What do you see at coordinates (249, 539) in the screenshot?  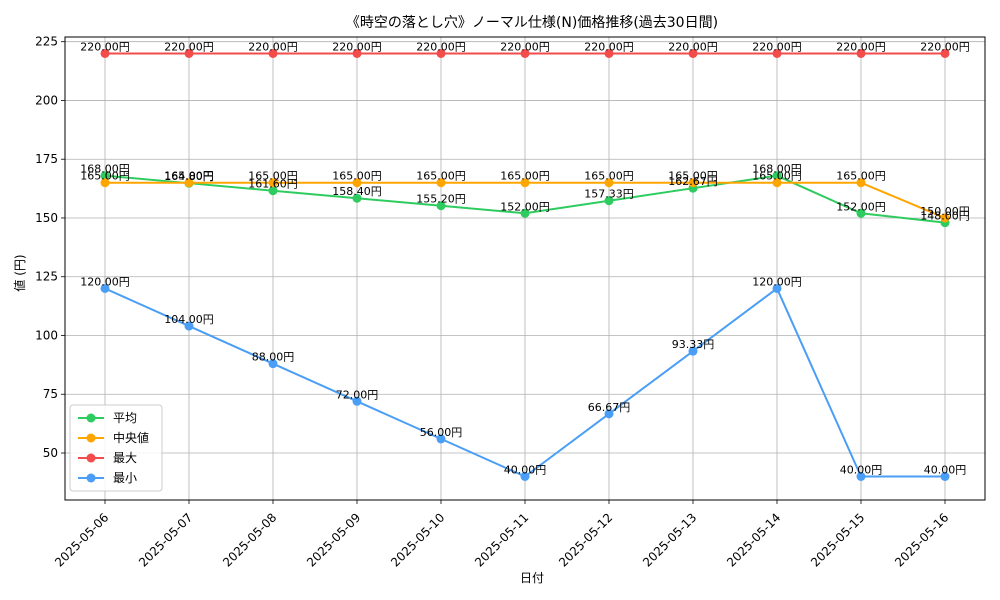 I see `x-tick-label: 2025-05-08` at bounding box center [249, 539].